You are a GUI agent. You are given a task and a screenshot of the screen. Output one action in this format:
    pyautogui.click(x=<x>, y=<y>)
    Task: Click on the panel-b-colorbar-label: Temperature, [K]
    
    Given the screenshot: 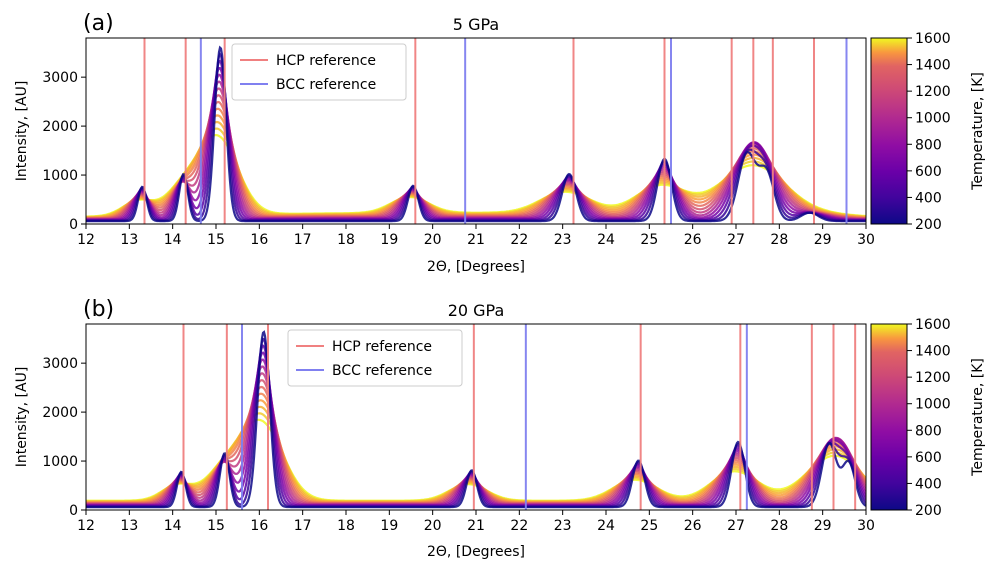 What is the action you would take?
    pyautogui.click(x=978, y=417)
    